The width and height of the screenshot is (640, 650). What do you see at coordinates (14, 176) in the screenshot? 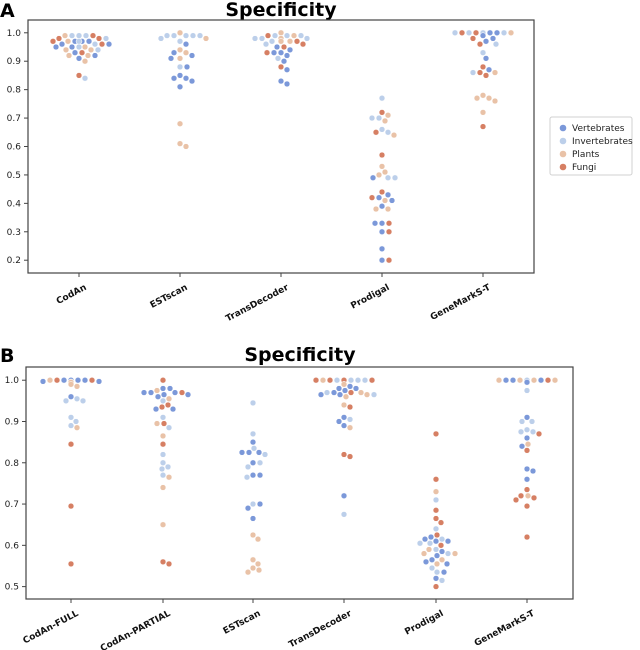
I see `y-tick-label: 0.5` at bounding box center [14, 176].